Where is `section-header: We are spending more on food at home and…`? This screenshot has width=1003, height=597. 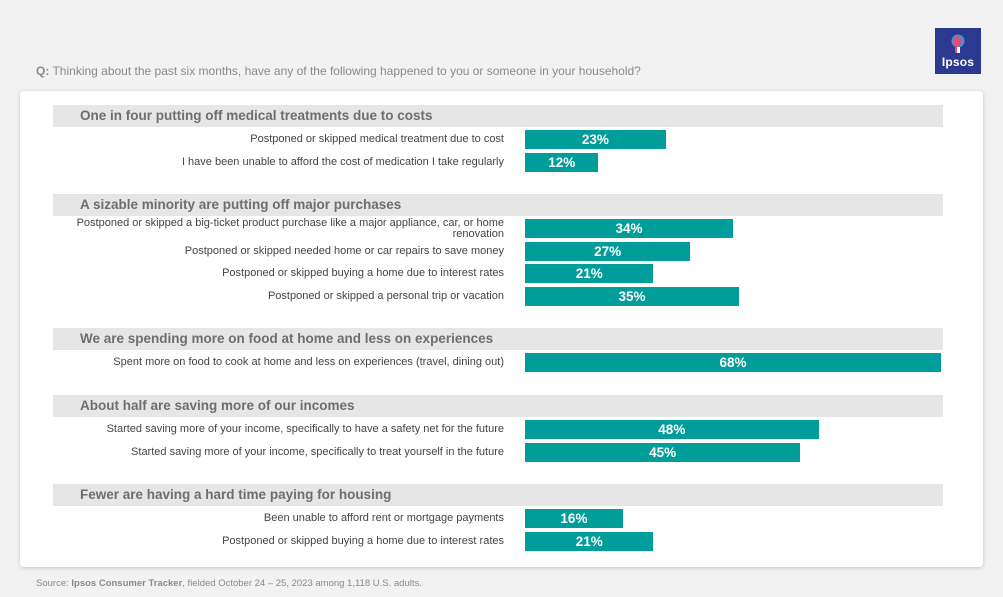 section-header: We are spending more on food at home and… is located at coordinates (498, 339).